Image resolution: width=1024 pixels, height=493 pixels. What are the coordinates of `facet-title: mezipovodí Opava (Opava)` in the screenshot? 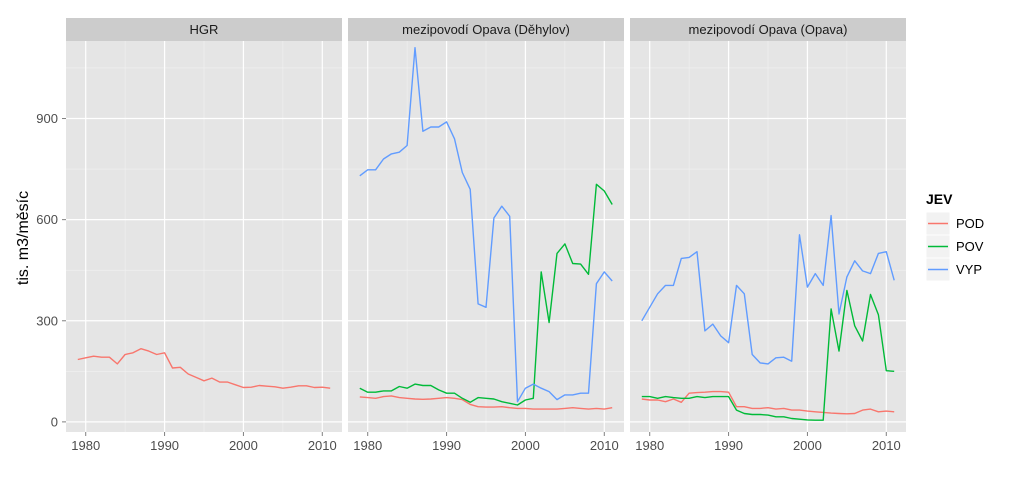 It's located at (768, 29).